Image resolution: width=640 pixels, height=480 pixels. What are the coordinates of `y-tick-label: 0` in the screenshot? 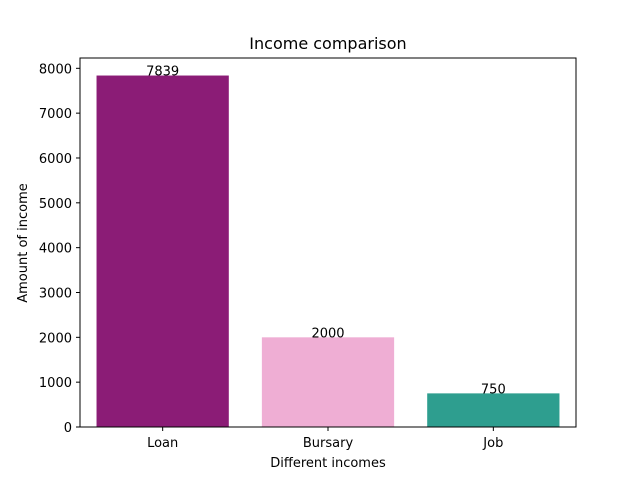 It's located at (68, 428).